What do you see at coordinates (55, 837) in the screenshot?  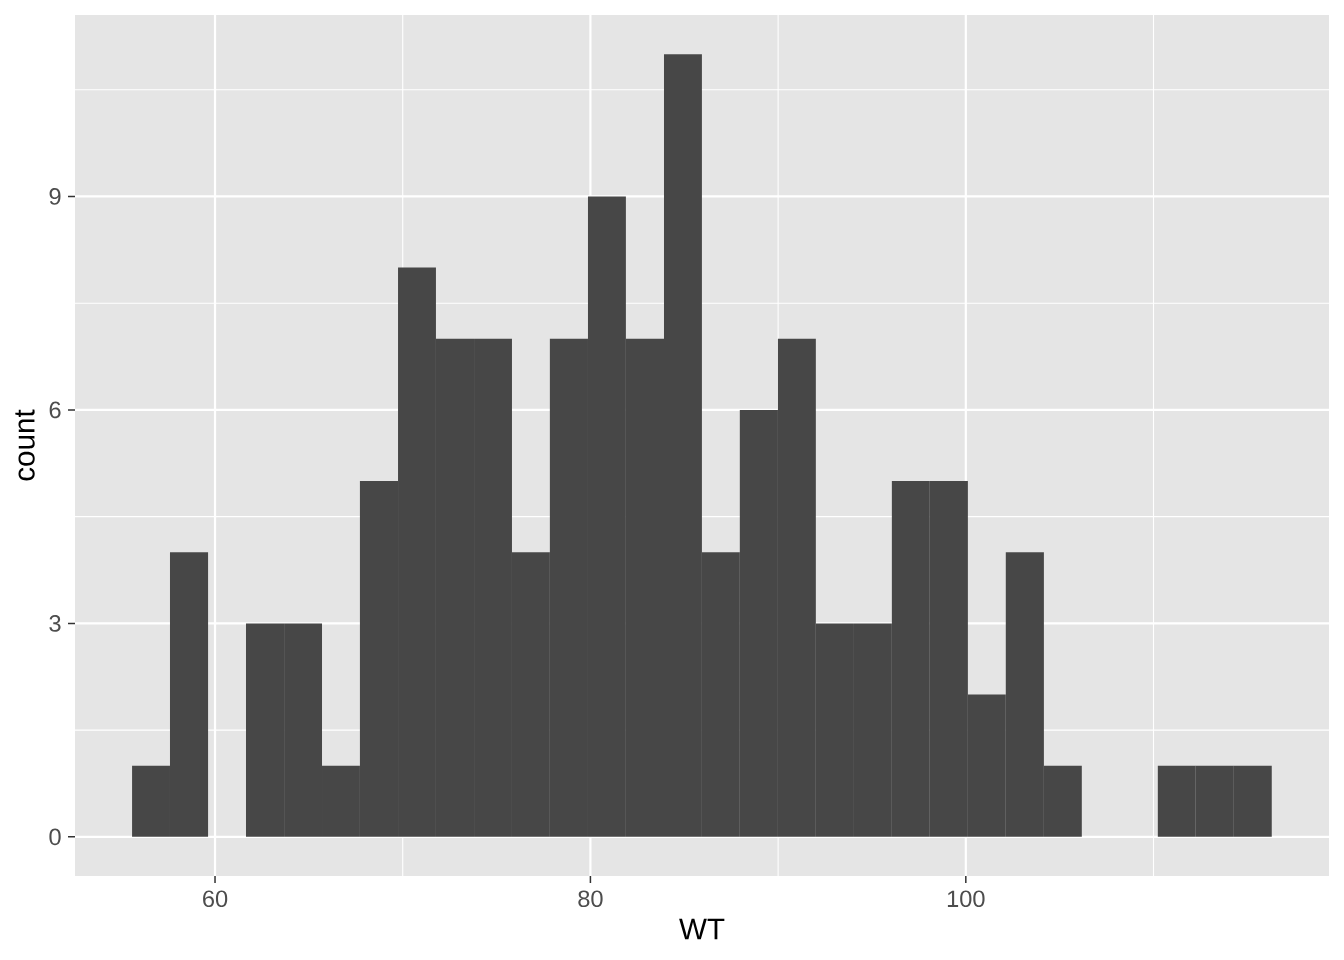 I see `y-tick-label: 0` at bounding box center [55, 837].